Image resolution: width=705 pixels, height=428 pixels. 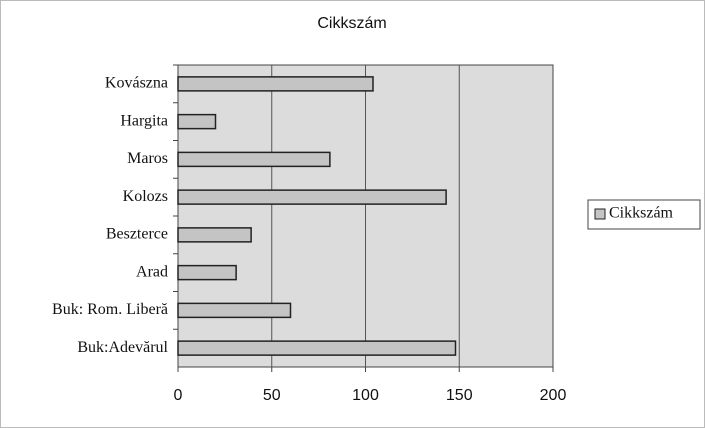 I want to click on y-tick-label: Hargita, so click(x=144, y=120).